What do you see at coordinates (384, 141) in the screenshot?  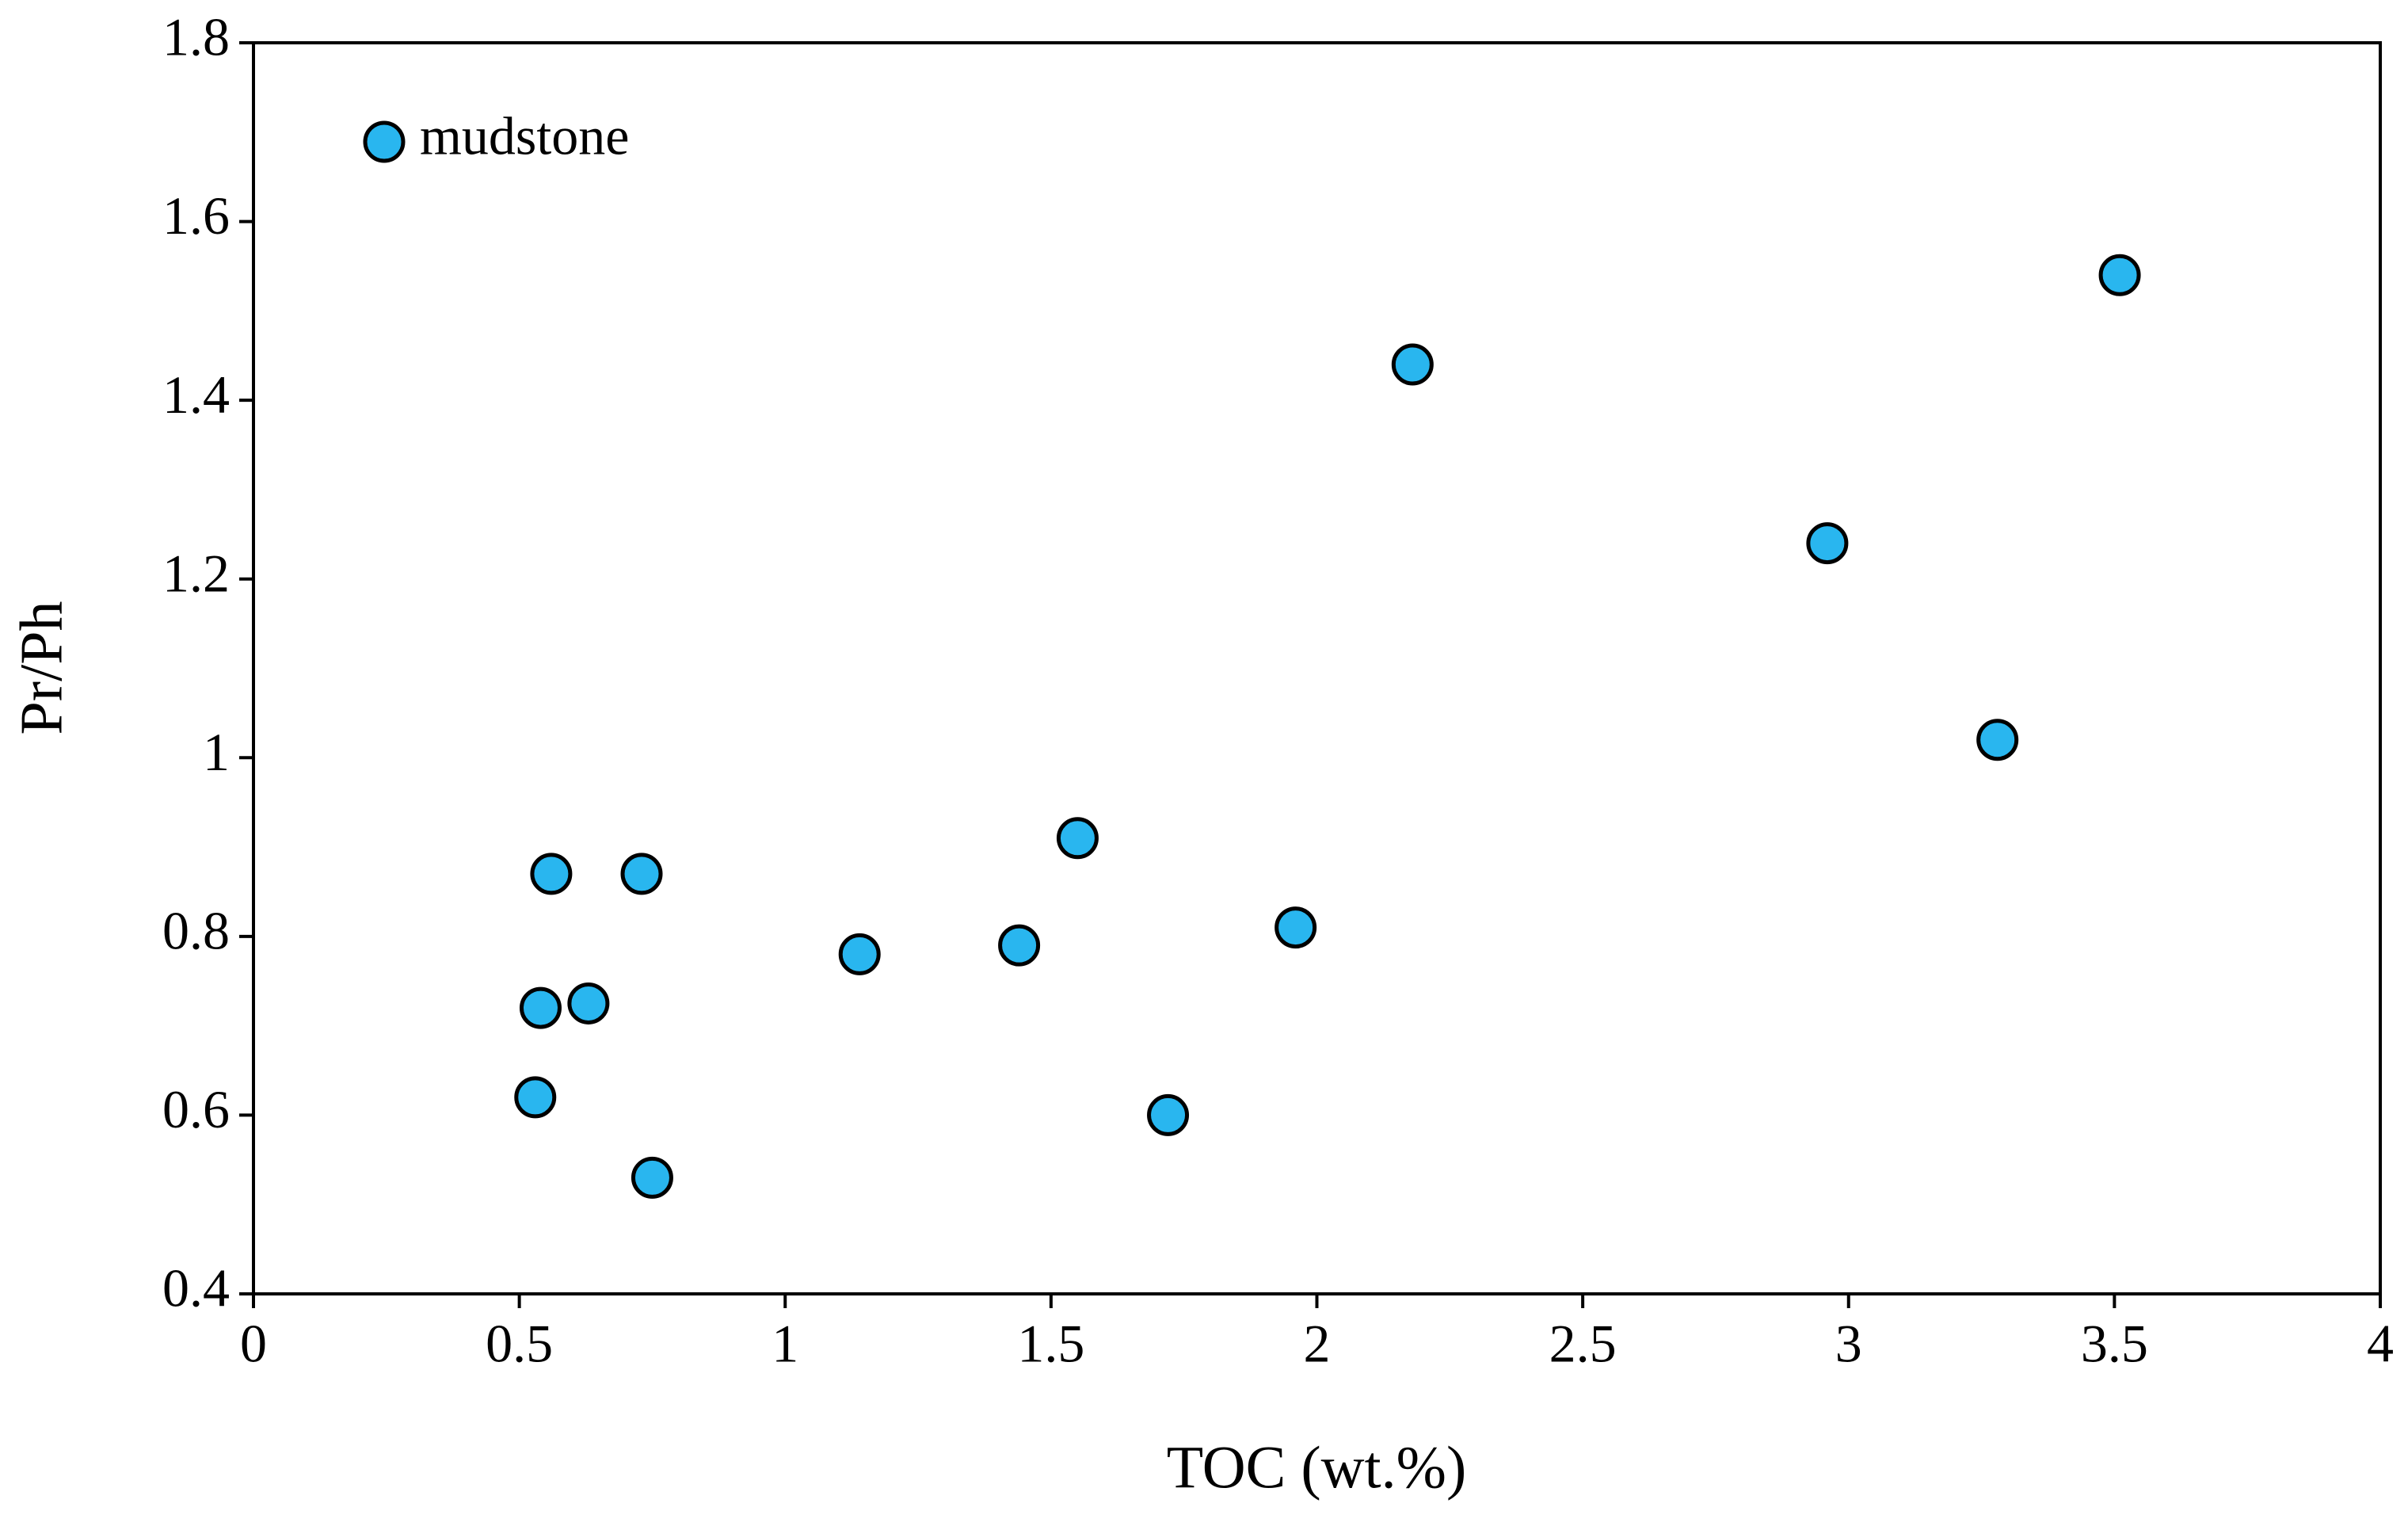 I see `legend-marker` at bounding box center [384, 141].